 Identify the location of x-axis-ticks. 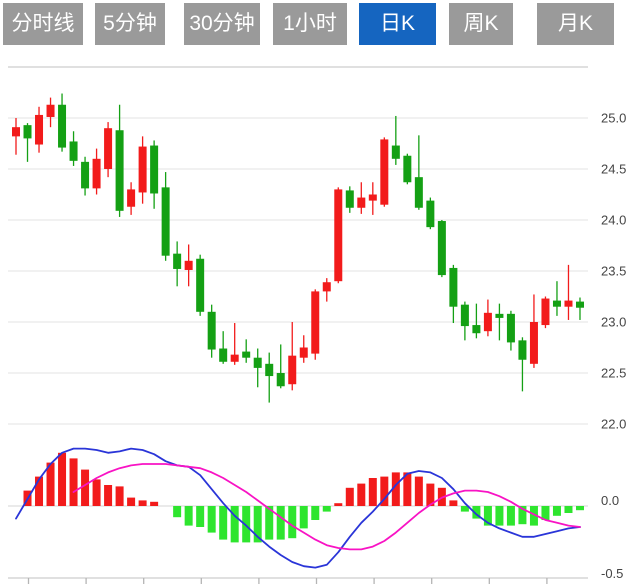
(287, 581).